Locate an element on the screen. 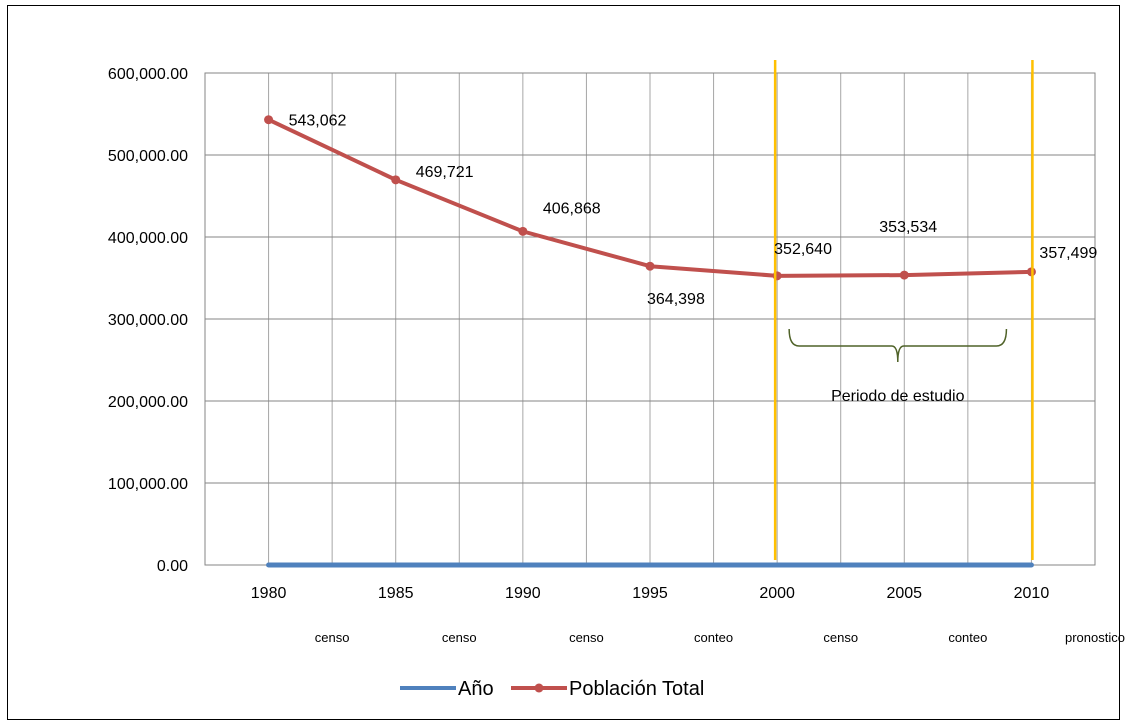 This screenshot has height=726, width=1128. x-tick-label: 1980 is located at coordinates (269, 593).